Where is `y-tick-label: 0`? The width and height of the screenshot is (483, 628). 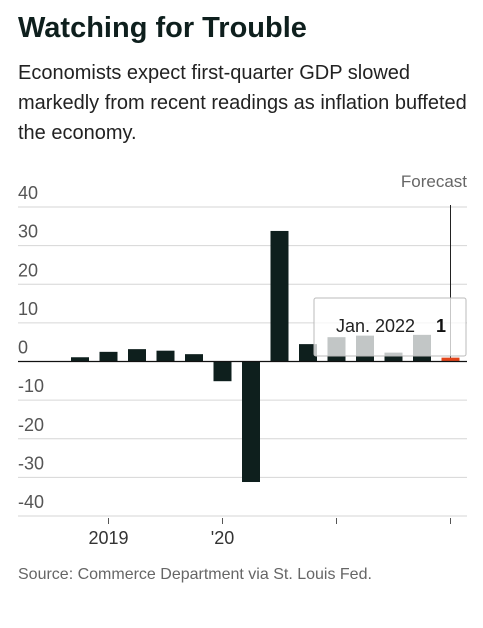 y-tick-label: 0 is located at coordinates (23, 348).